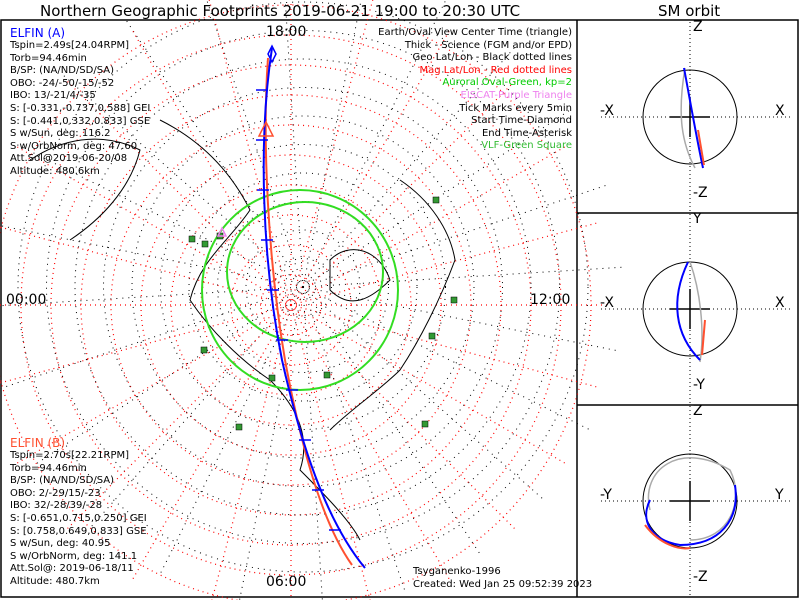 Image resolution: width=800 pixels, height=600 pixels. I want to click on info-line: OBO: -24/-50/-15/-52, so click(62, 83).